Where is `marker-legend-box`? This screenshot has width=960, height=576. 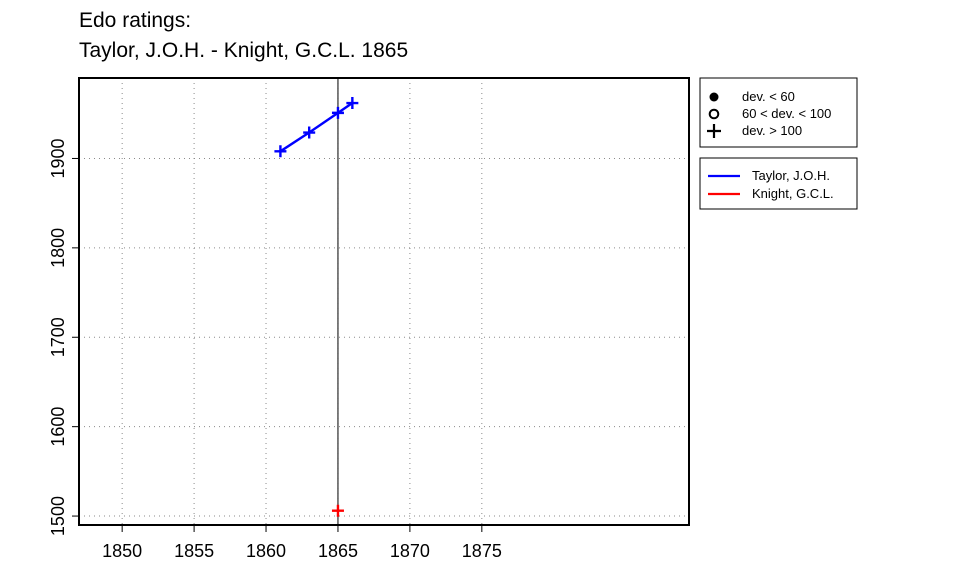 marker-legend-box is located at coordinates (778, 112).